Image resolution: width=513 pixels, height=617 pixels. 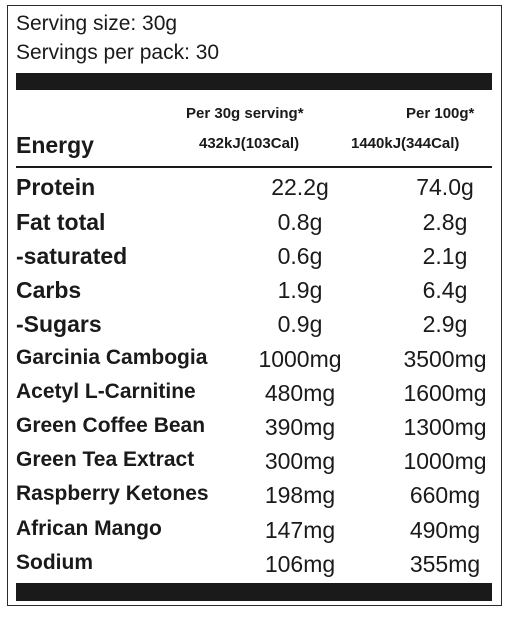 What do you see at coordinates (445, 359) in the screenshot?
I see `per-100g-value: 3500mg` at bounding box center [445, 359].